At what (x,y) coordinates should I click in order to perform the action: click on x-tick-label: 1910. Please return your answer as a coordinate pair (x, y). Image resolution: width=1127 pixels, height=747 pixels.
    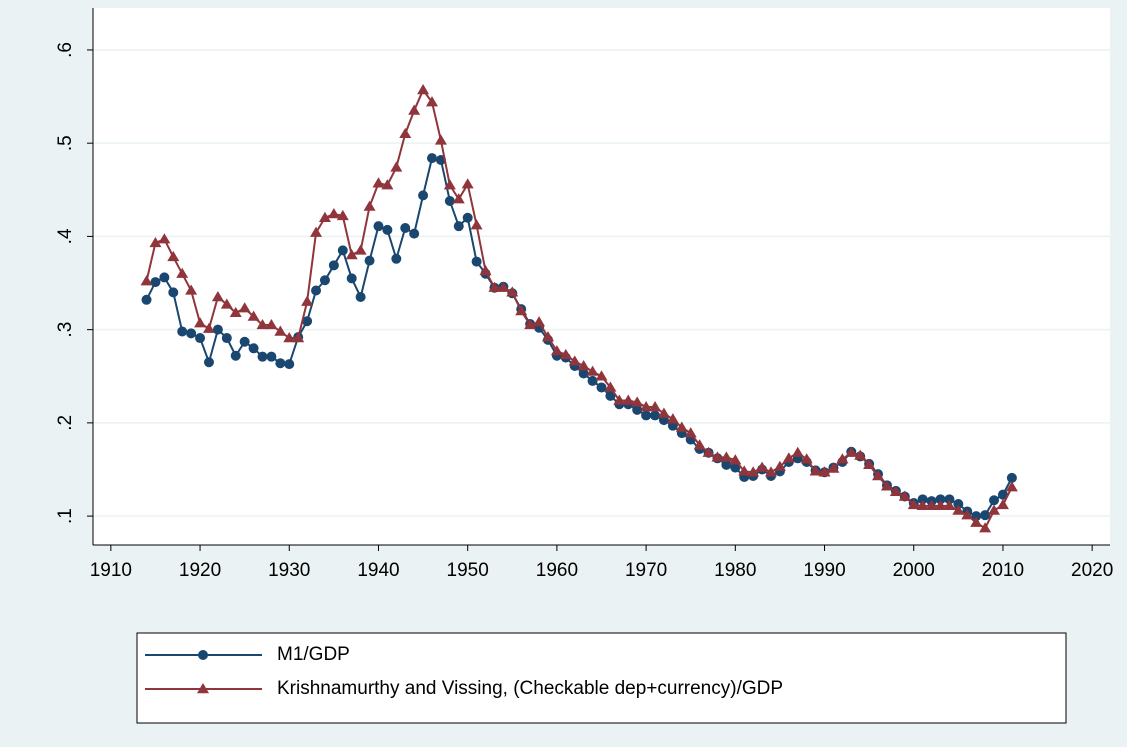
    Looking at the image, I should click on (111, 570).